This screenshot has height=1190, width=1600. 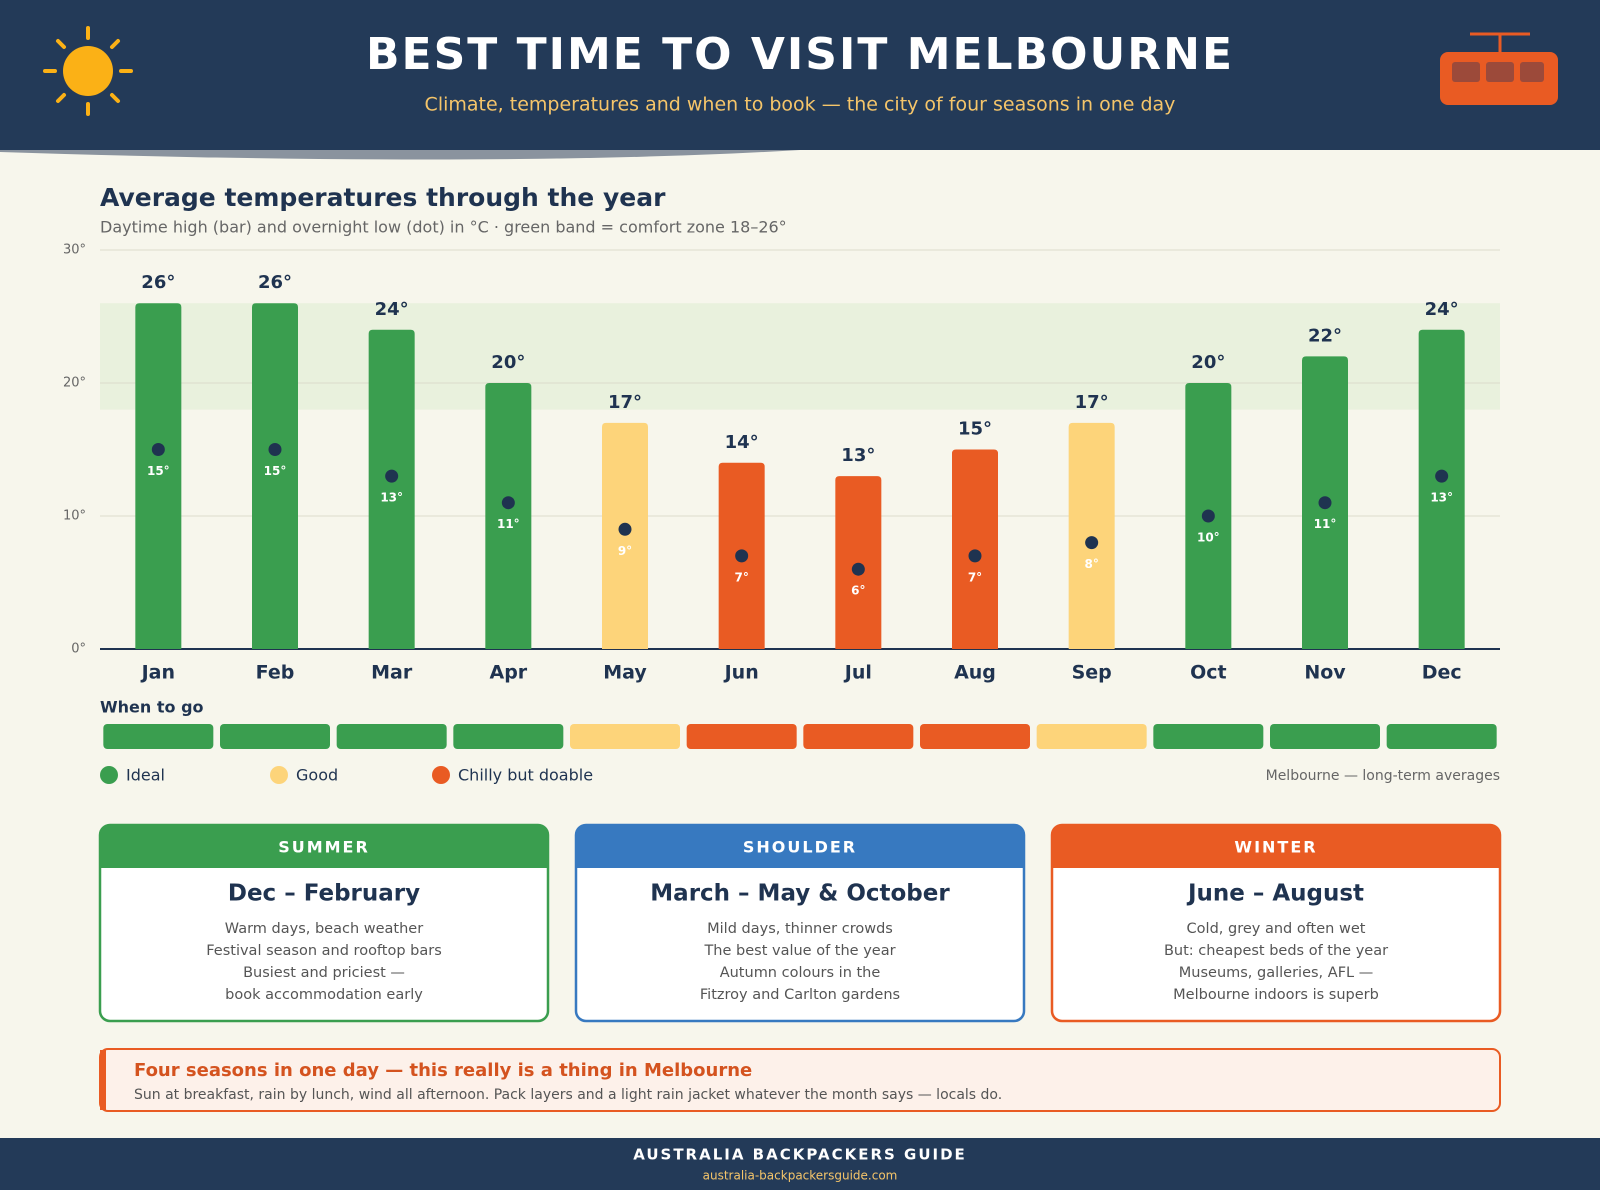 What do you see at coordinates (799, 951) in the screenshot?
I see `season-line: The best value of the year` at bounding box center [799, 951].